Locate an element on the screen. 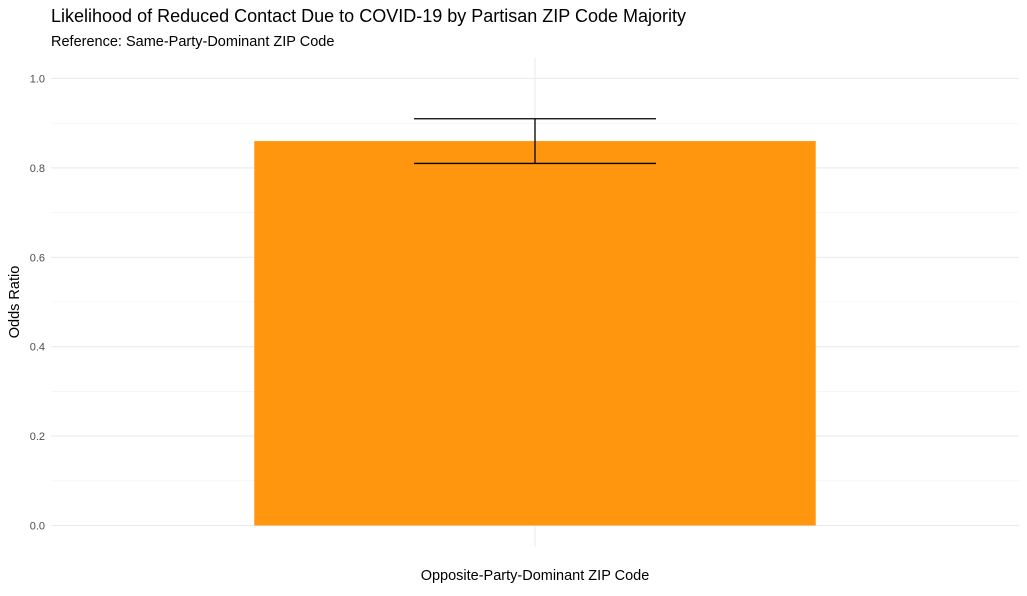  y-tick-label: 0.6 is located at coordinates (37, 258).